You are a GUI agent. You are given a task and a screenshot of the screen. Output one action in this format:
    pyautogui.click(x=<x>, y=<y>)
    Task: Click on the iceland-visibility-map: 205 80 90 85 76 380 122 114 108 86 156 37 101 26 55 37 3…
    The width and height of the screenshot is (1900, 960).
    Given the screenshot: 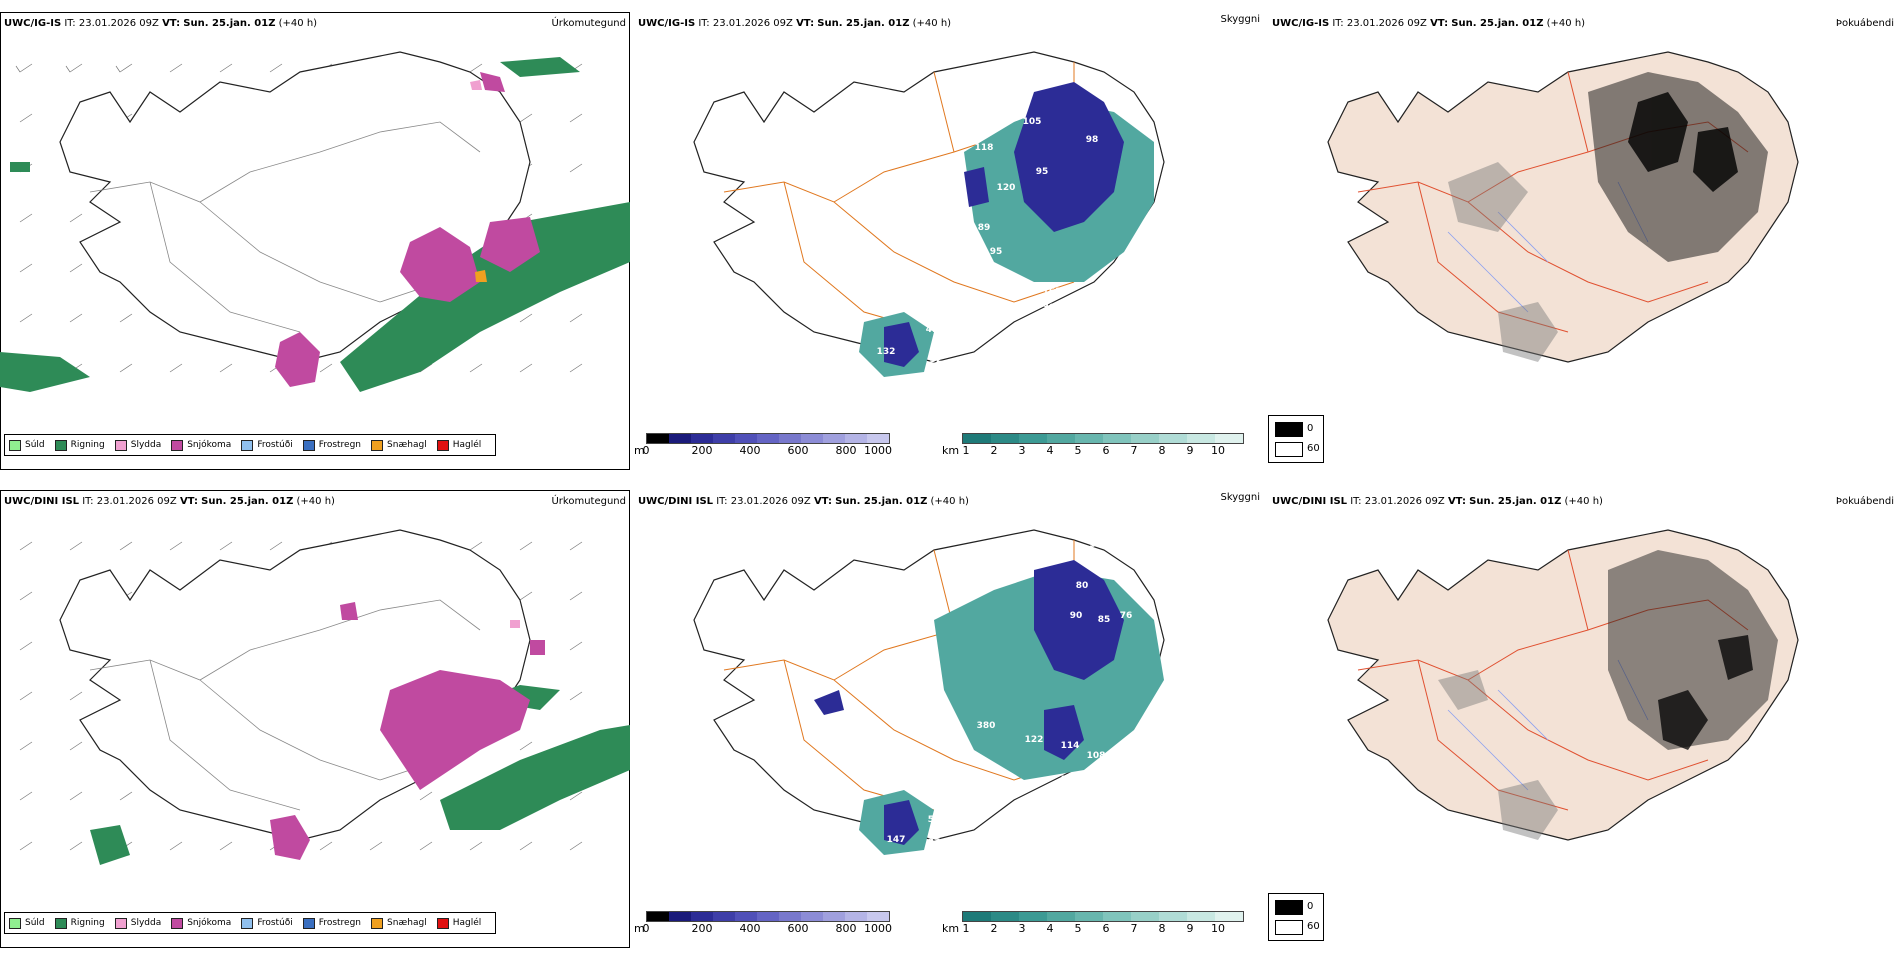 What is the action you would take?
    pyautogui.click(x=929, y=697)
    